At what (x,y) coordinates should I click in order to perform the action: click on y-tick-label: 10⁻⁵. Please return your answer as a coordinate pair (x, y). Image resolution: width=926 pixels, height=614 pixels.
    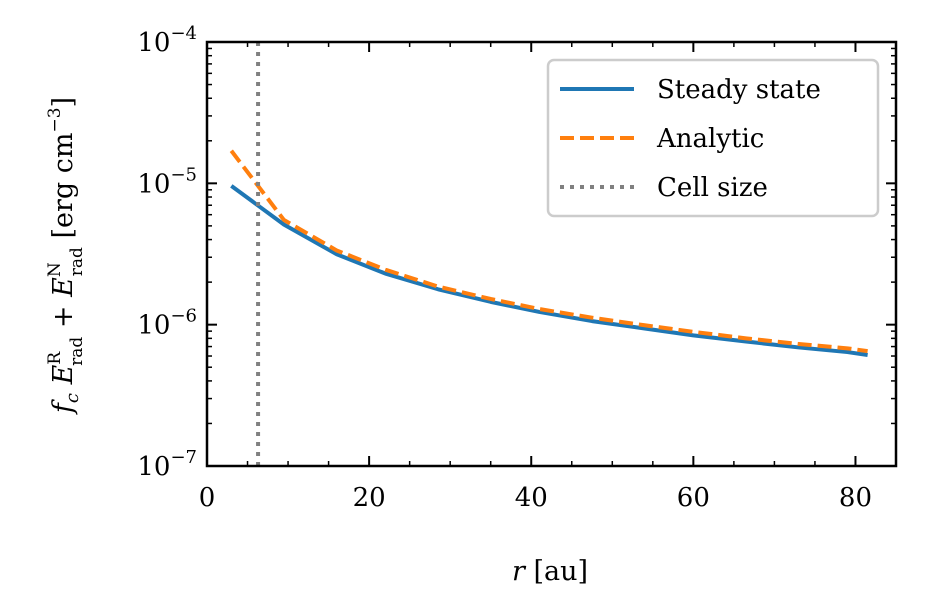
    Looking at the image, I should click on (167, 181).